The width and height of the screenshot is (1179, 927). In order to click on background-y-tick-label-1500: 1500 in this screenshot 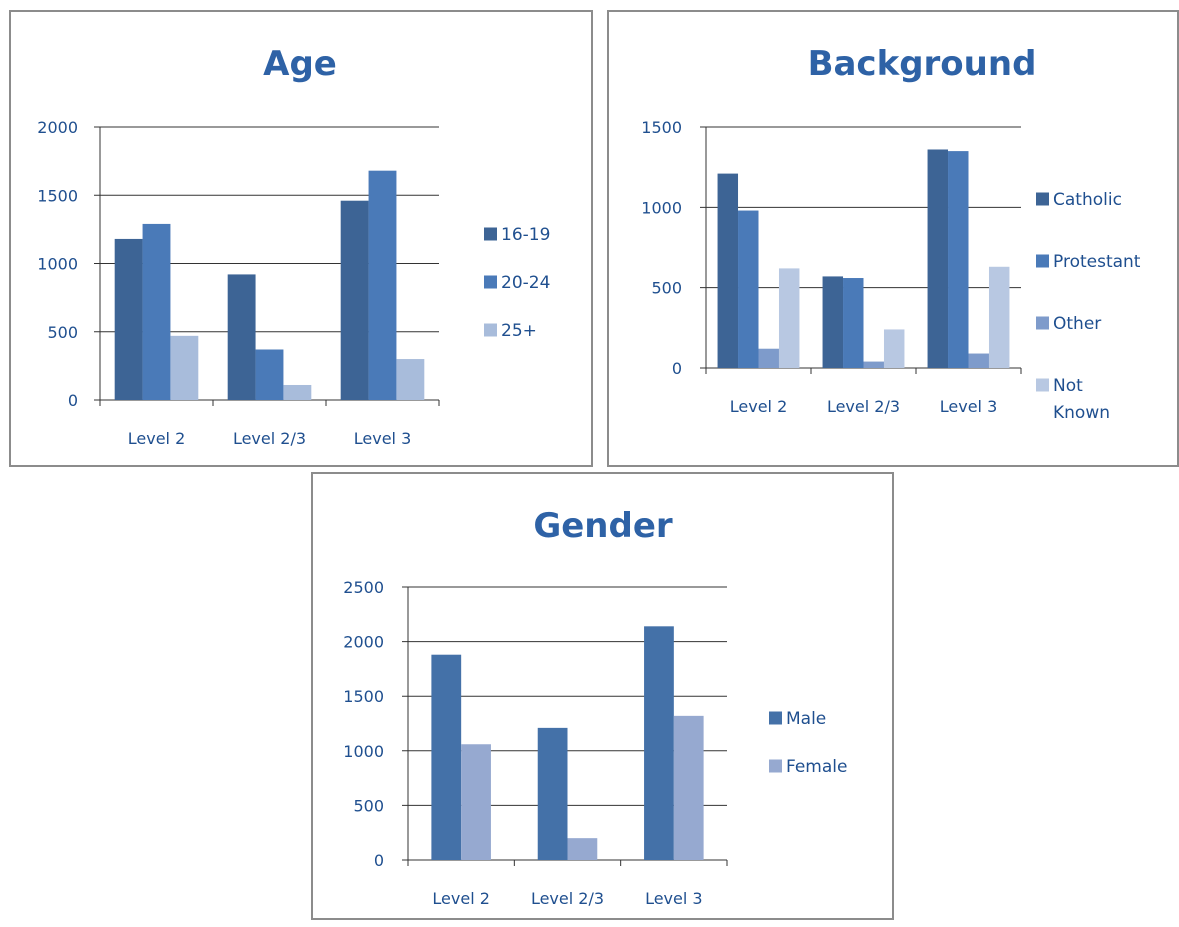, I will do `click(661, 127)`.